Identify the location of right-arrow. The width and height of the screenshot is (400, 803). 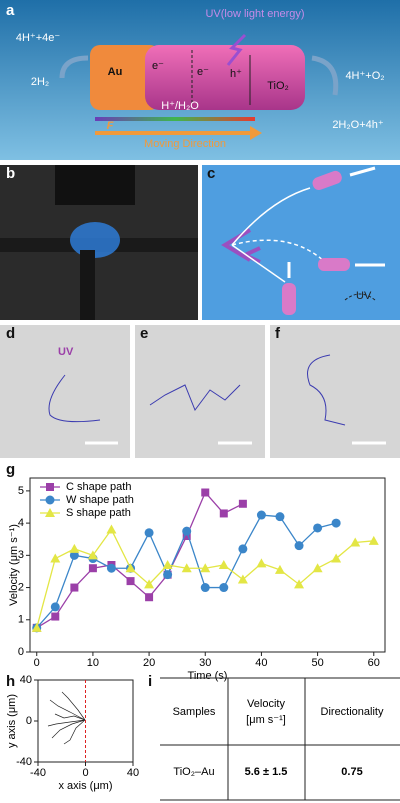
(325, 75).